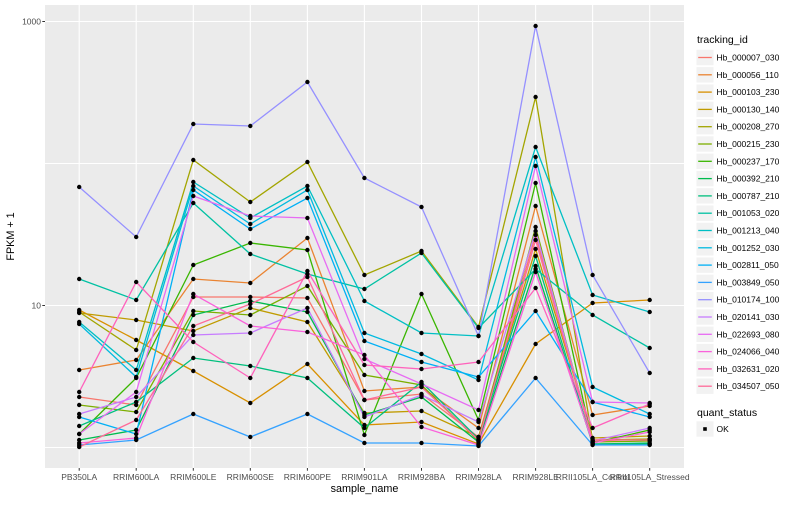 This screenshot has height=505, width=800. I want to click on svg-text: RRIM901LA, so click(364, 477).